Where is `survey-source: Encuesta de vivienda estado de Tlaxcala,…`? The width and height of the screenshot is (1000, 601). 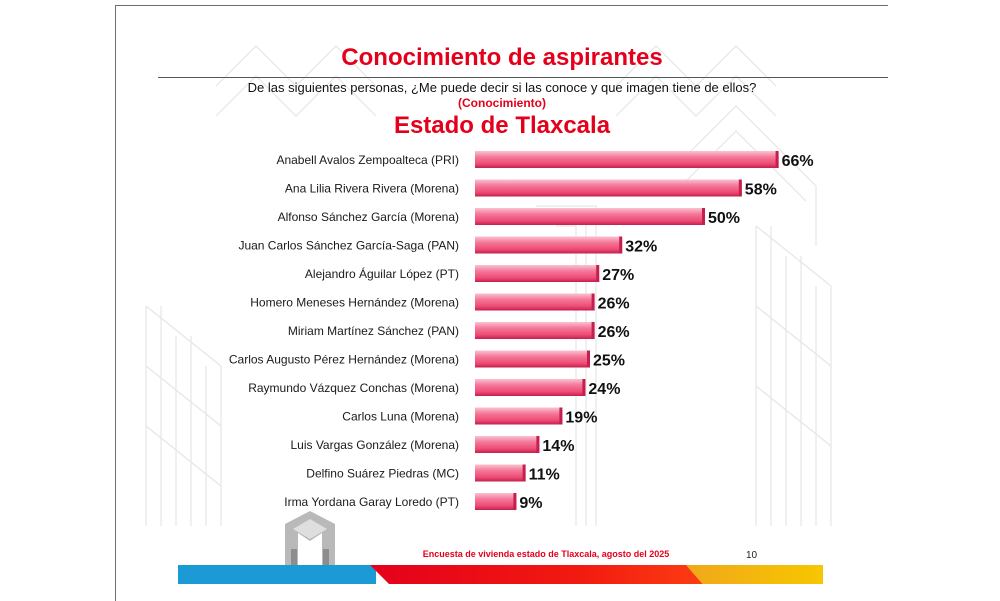 survey-source: Encuesta de vivienda estado de Tlaxcala,… is located at coordinates (546, 554).